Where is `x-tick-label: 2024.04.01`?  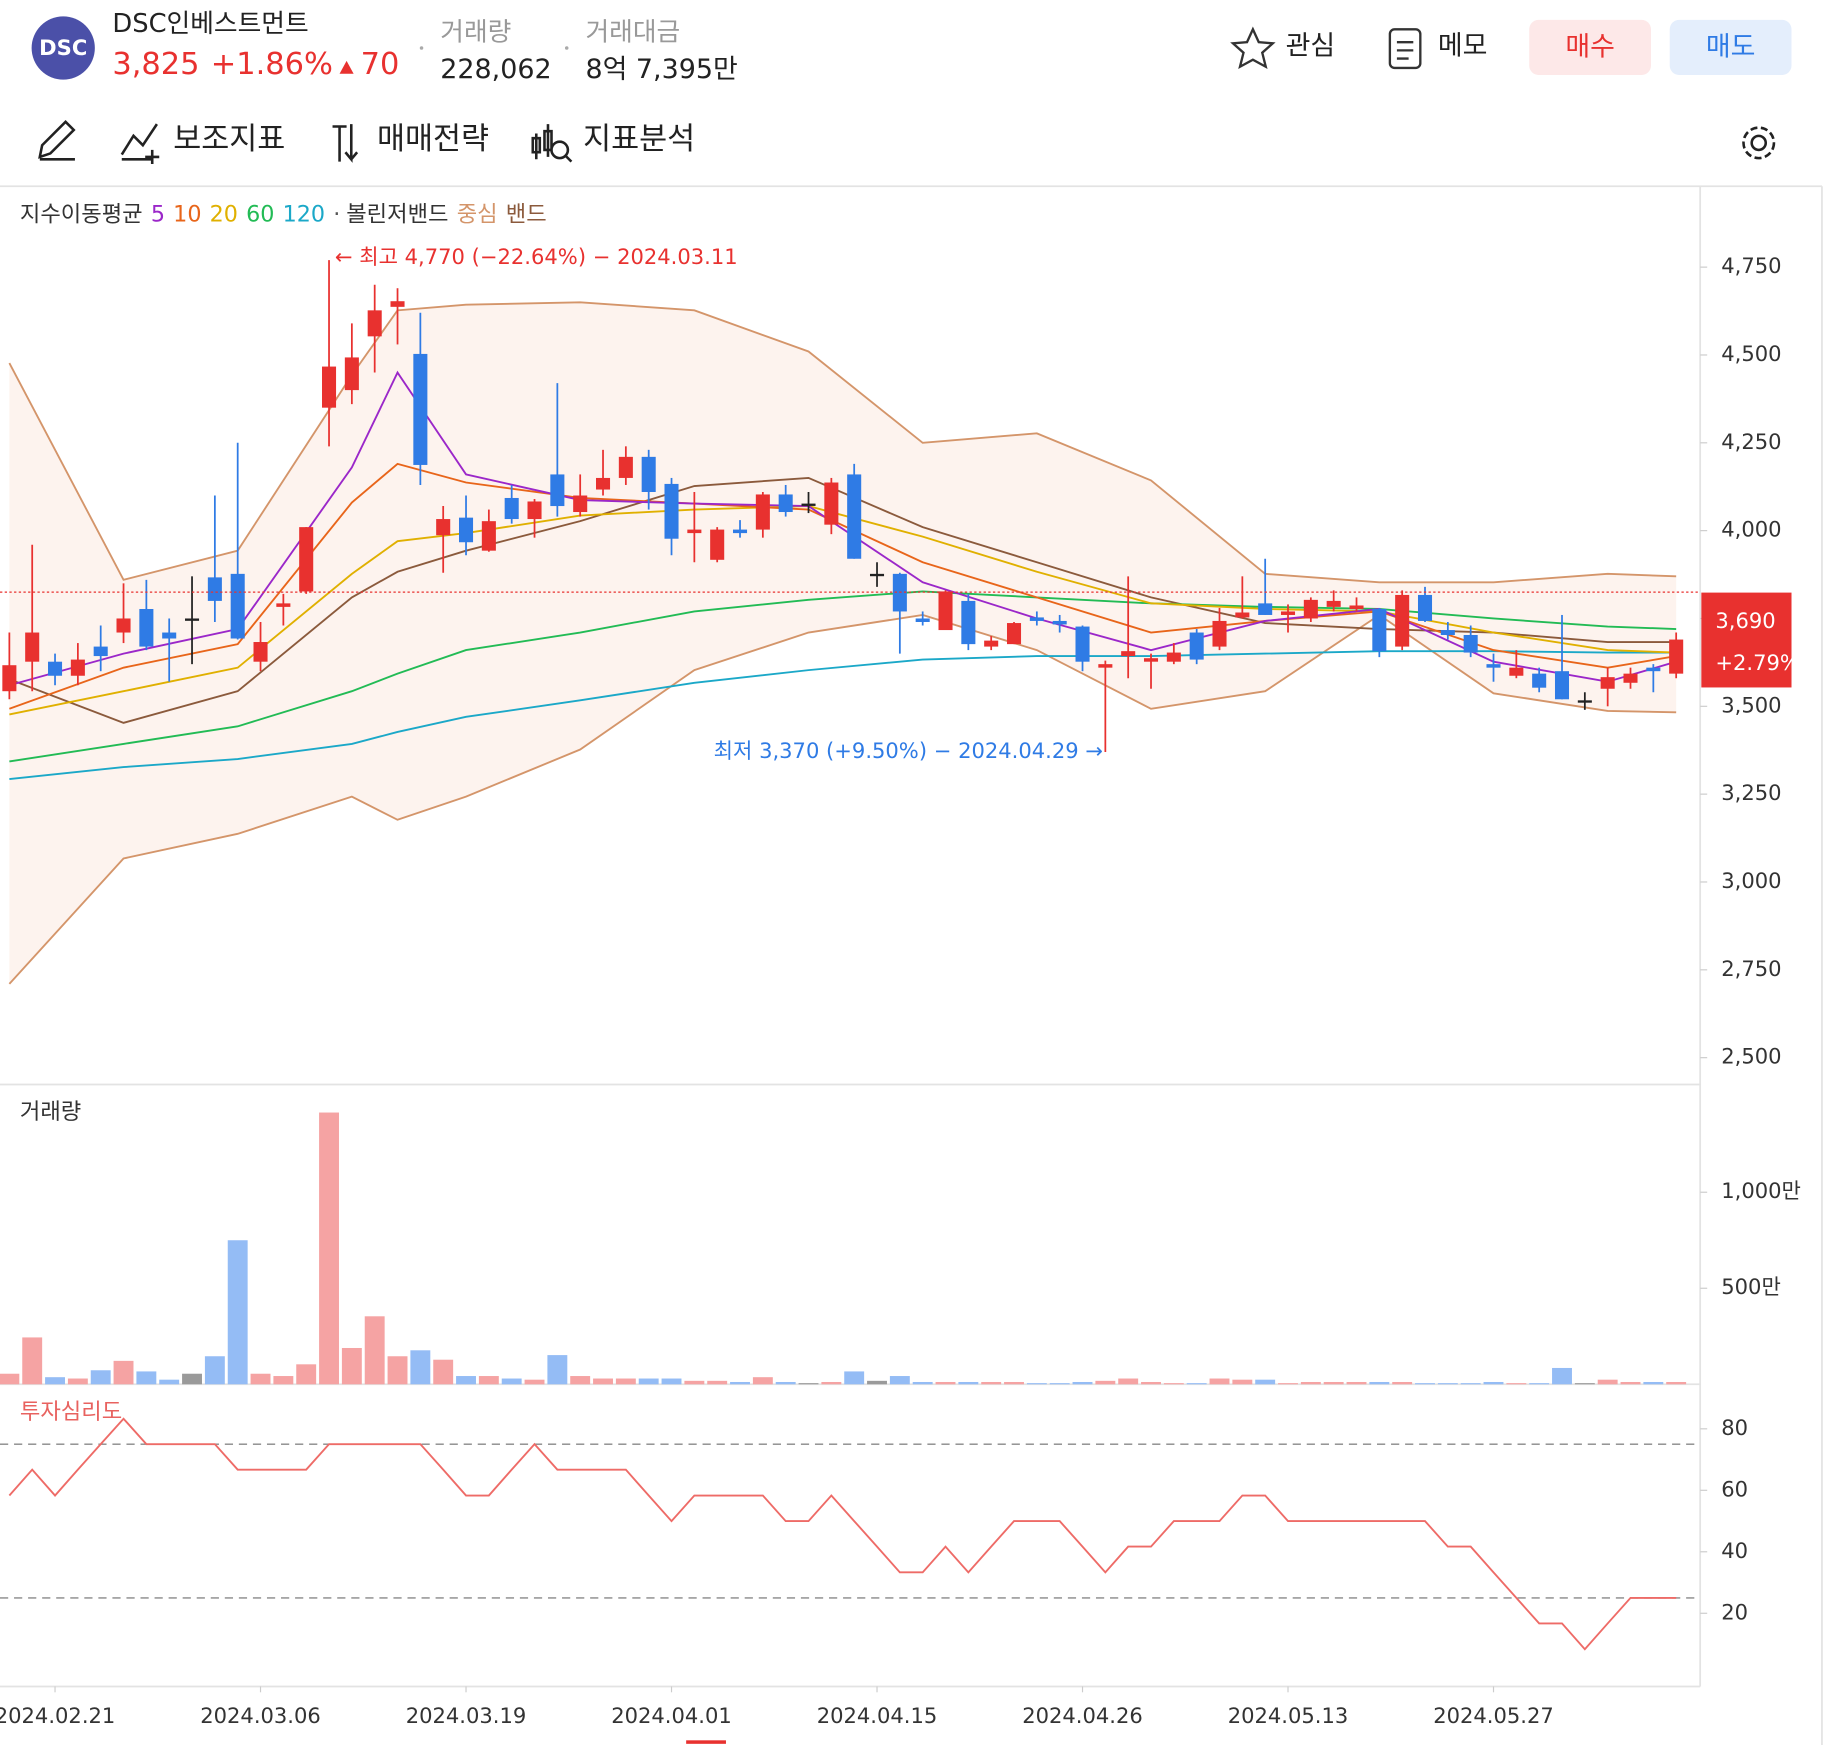 x-tick-label: 2024.04.01 is located at coordinates (671, 1715).